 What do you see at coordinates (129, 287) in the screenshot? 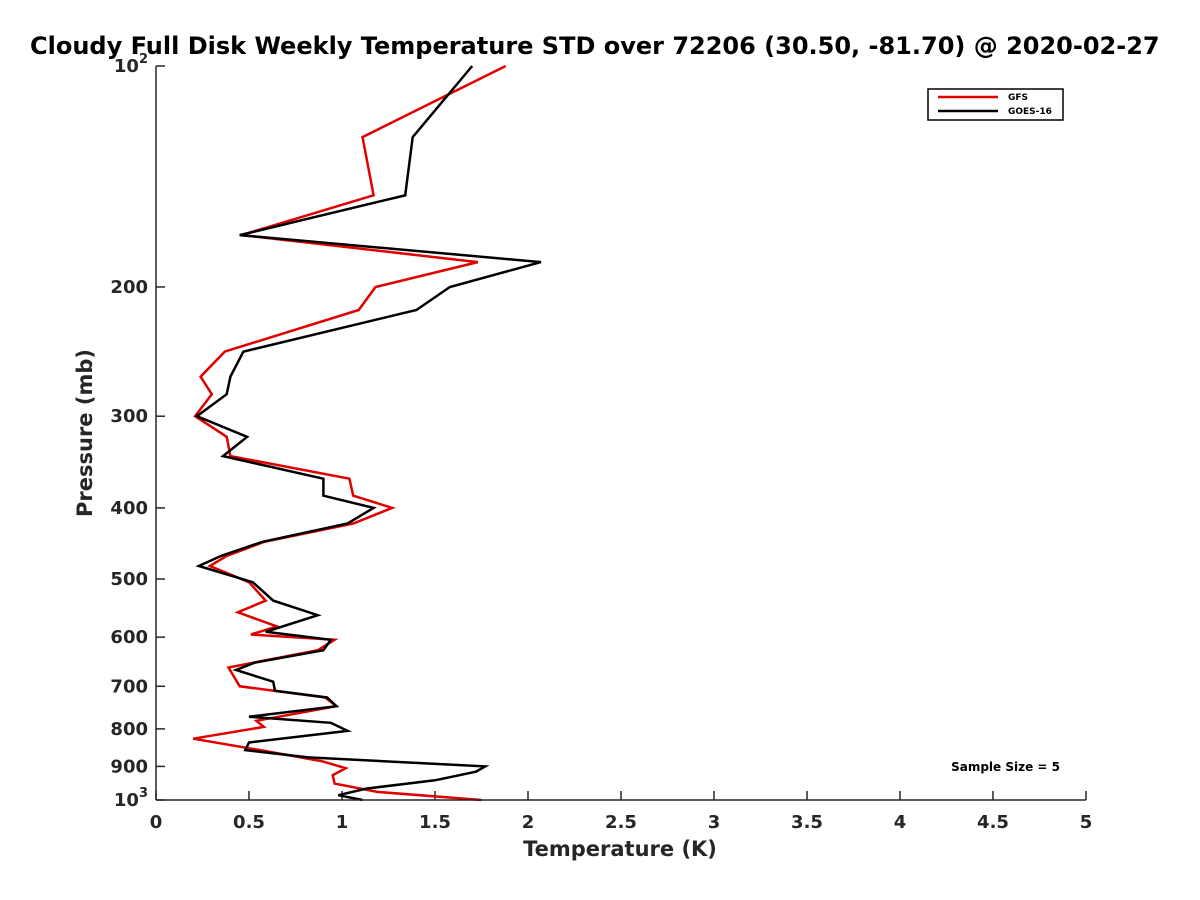
I see `y-tick-label: 200` at bounding box center [129, 287].